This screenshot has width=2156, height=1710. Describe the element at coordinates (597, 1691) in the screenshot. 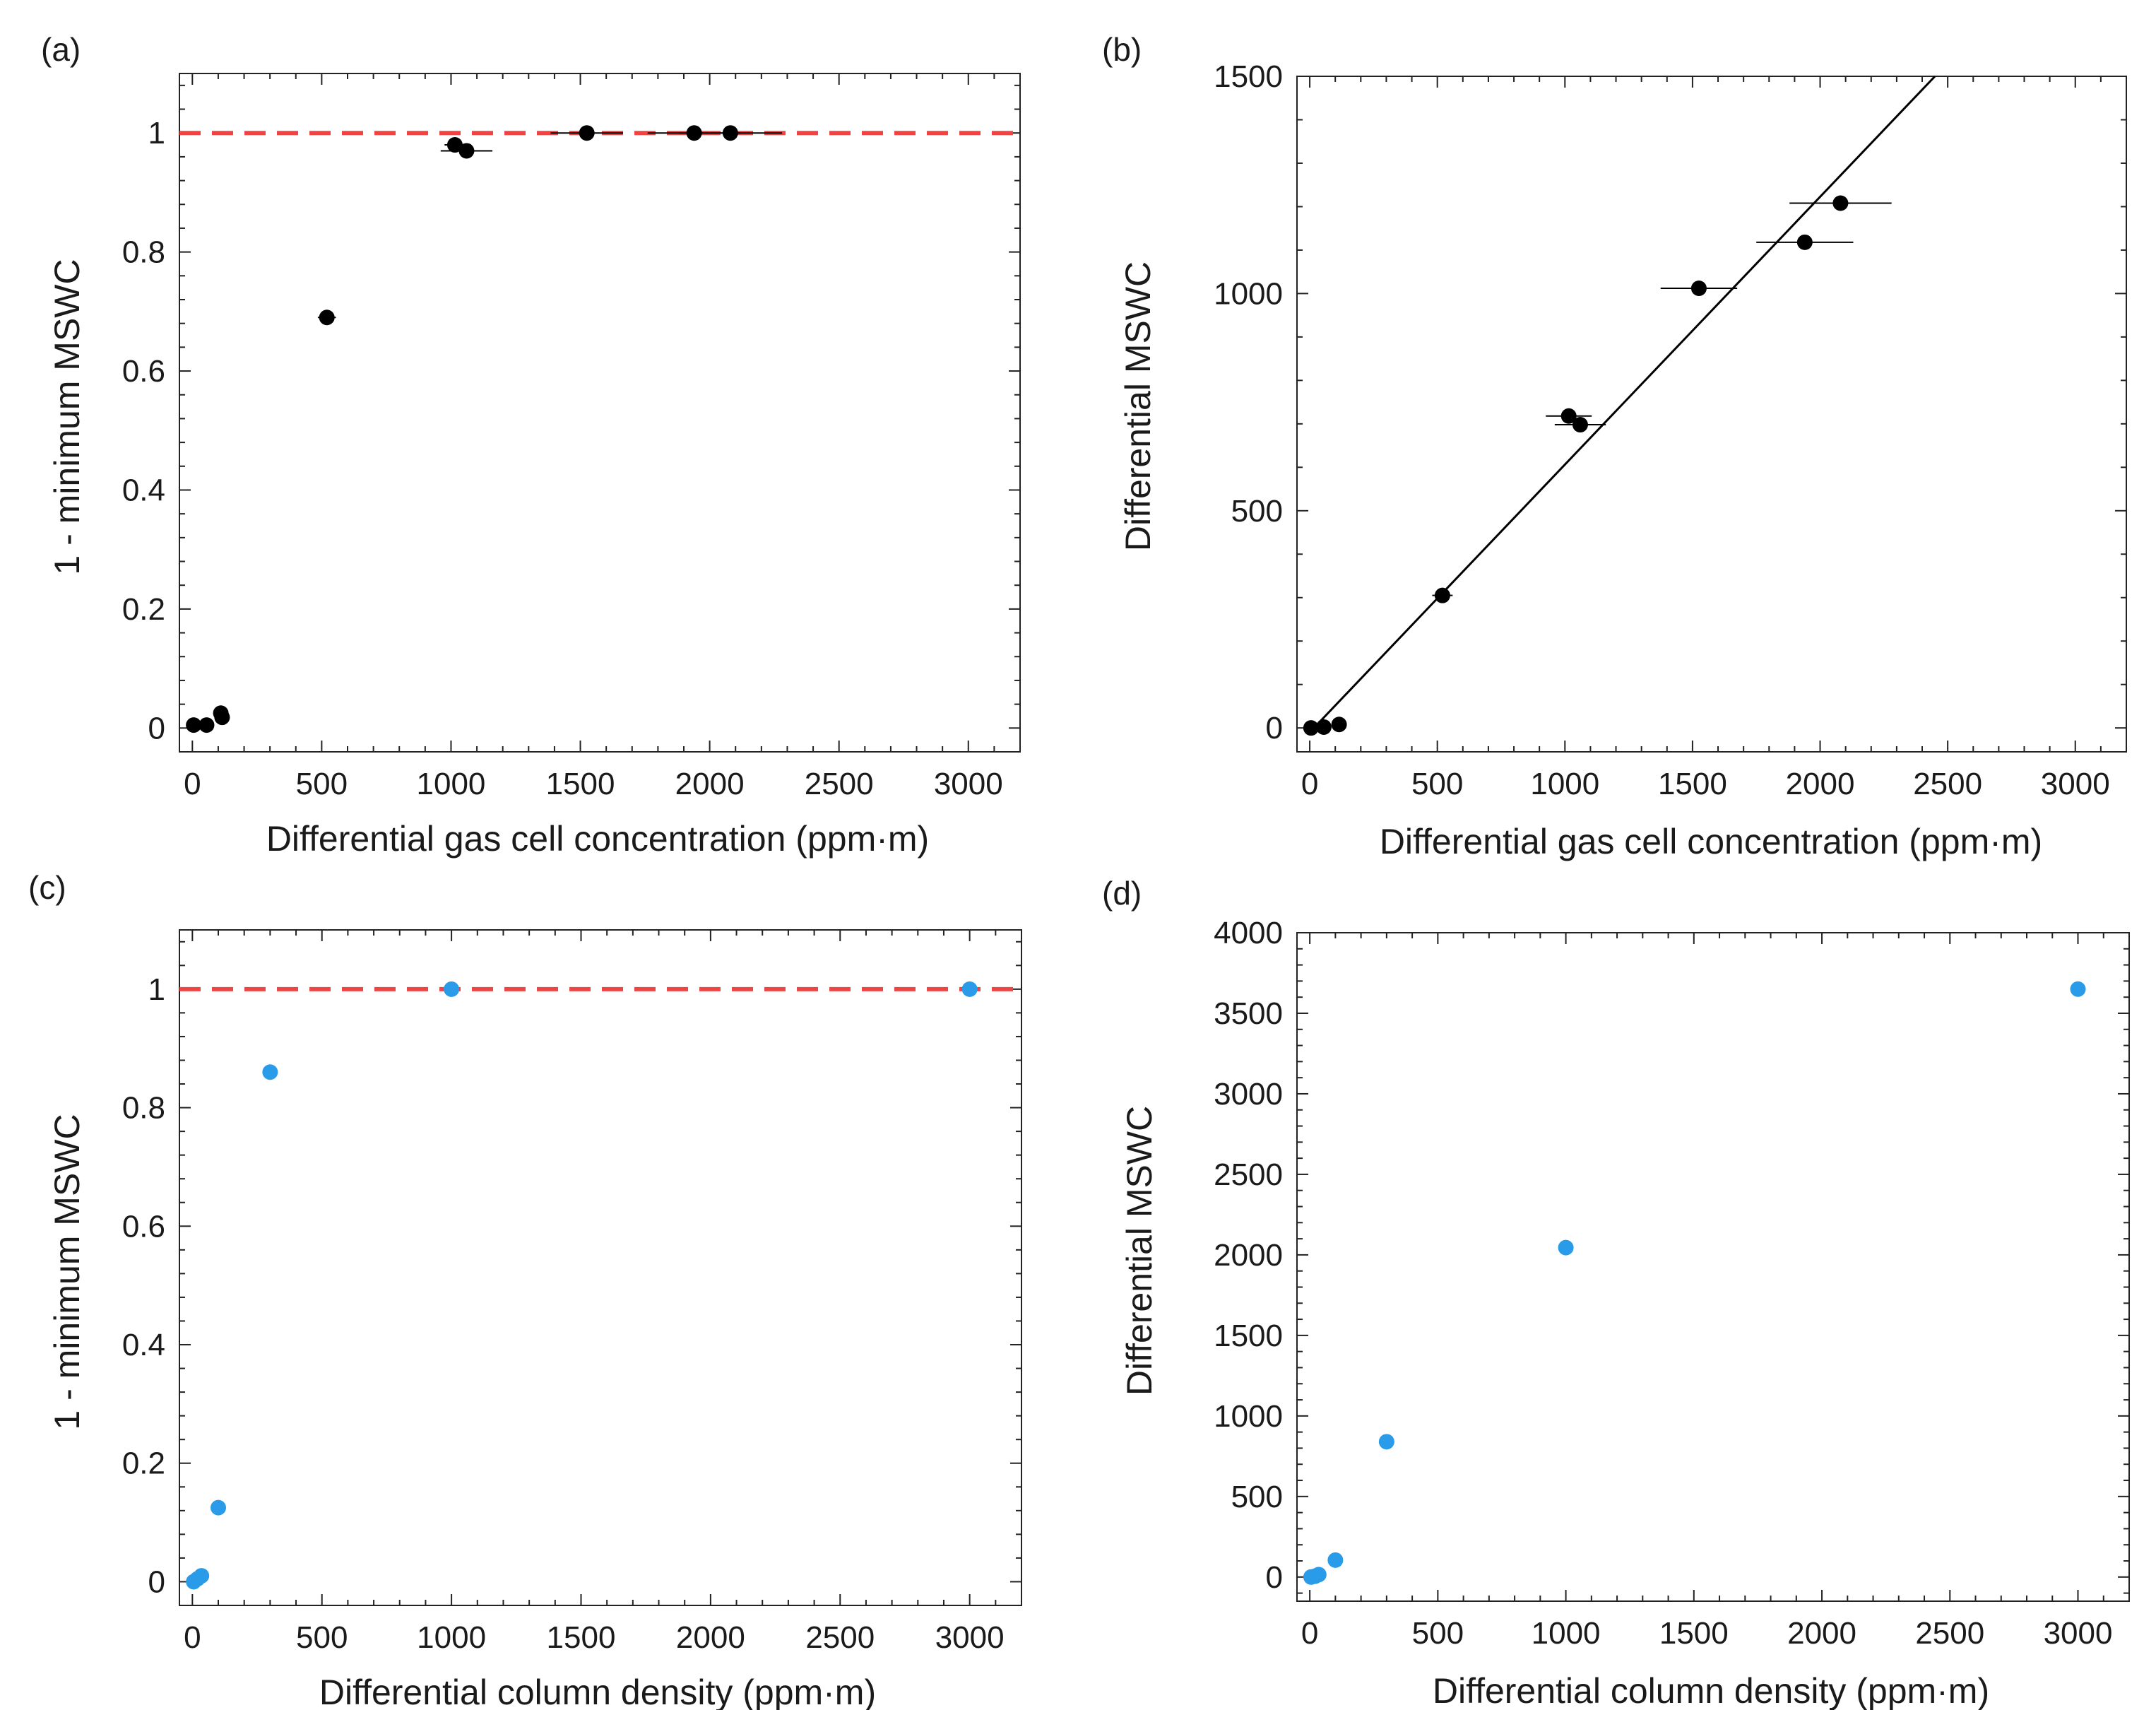

I see `x-axis-label-c: Differential column density (ppm·m)` at that location.